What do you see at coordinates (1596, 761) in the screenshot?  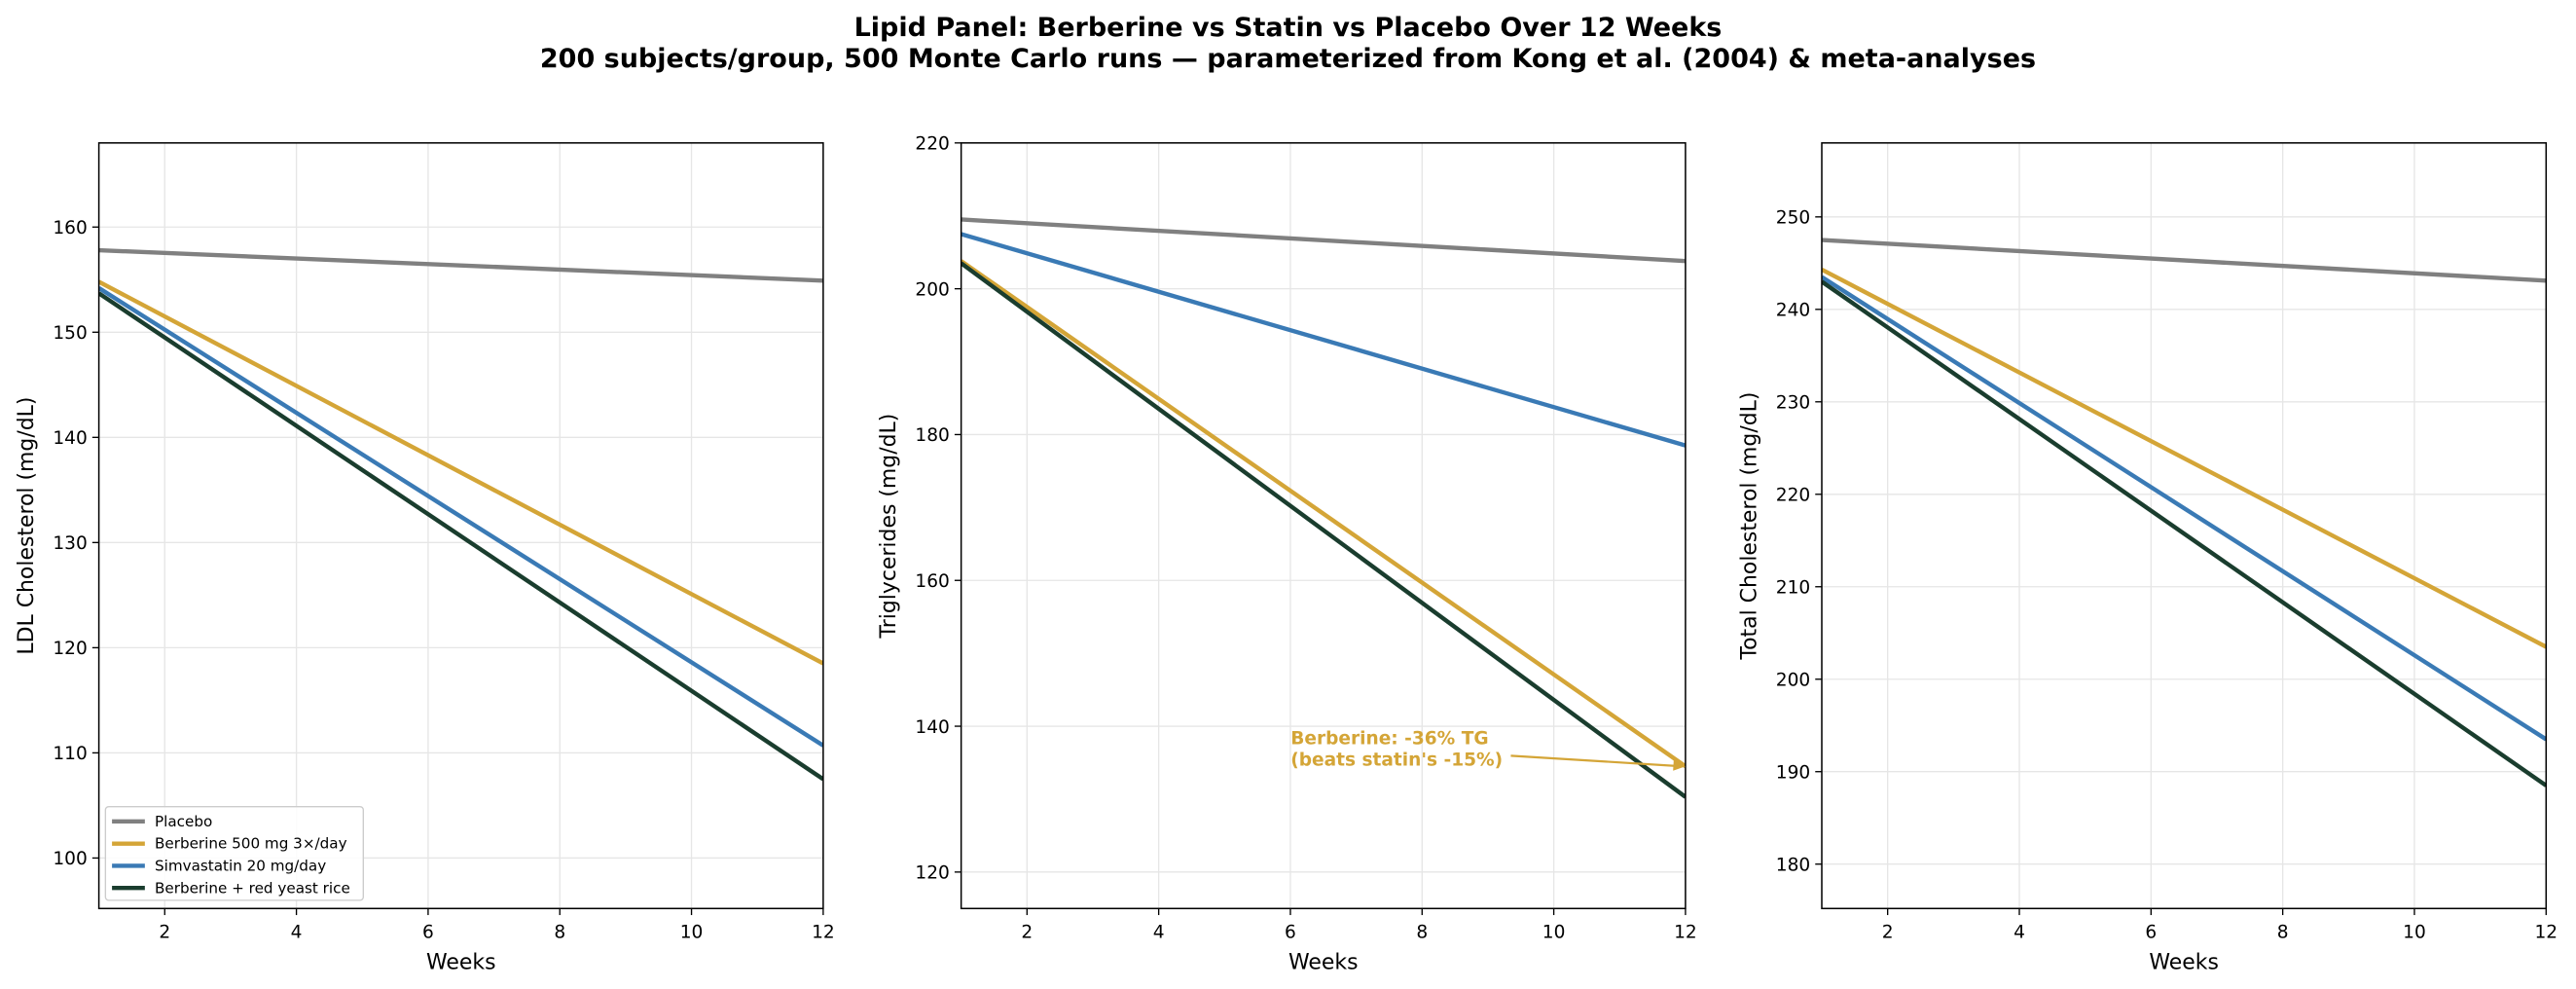 I see `annotation-arrow` at bounding box center [1596, 761].